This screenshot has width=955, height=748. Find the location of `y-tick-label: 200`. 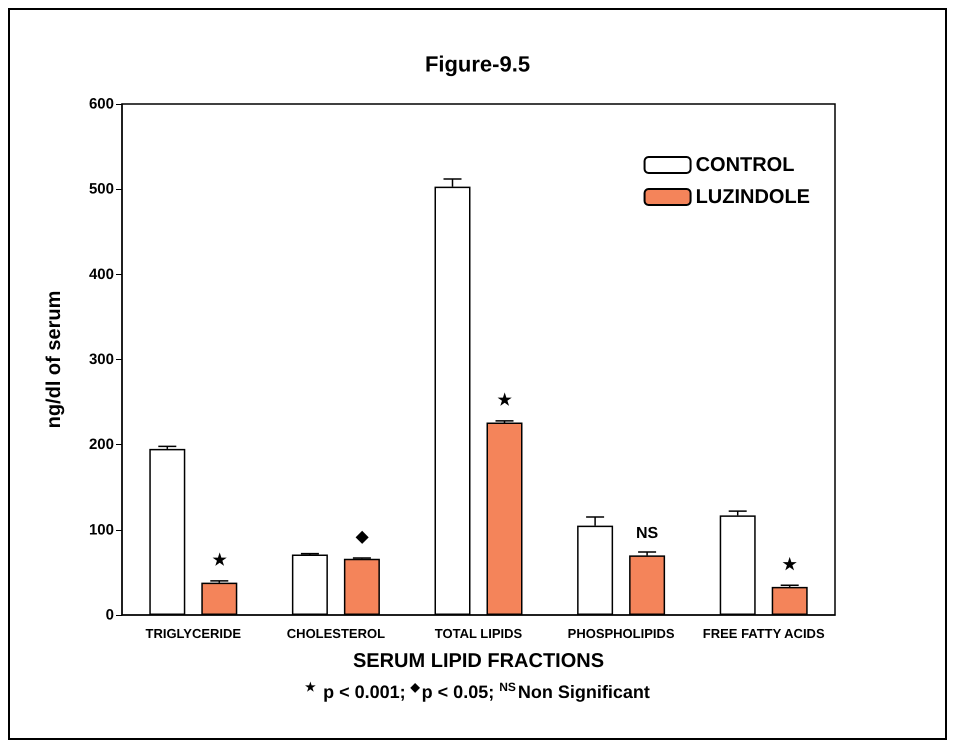

y-tick-label: 200 is located at coordinates (101, 445).